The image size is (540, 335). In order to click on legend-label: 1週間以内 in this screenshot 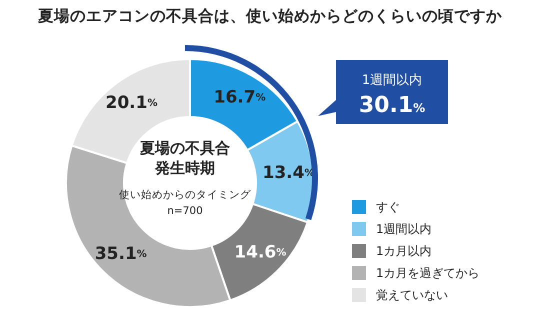, I will do `click(404, 229)`.